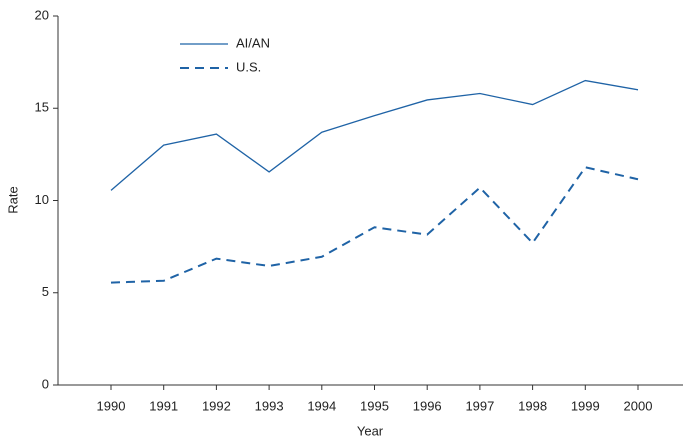  I want to click on x-tick-label: 1991, so click(163, 405).